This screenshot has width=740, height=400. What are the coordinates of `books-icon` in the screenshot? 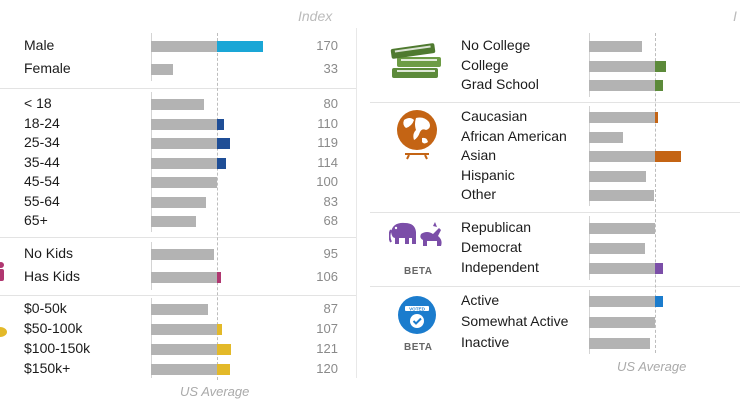 It's located at (417, 60).